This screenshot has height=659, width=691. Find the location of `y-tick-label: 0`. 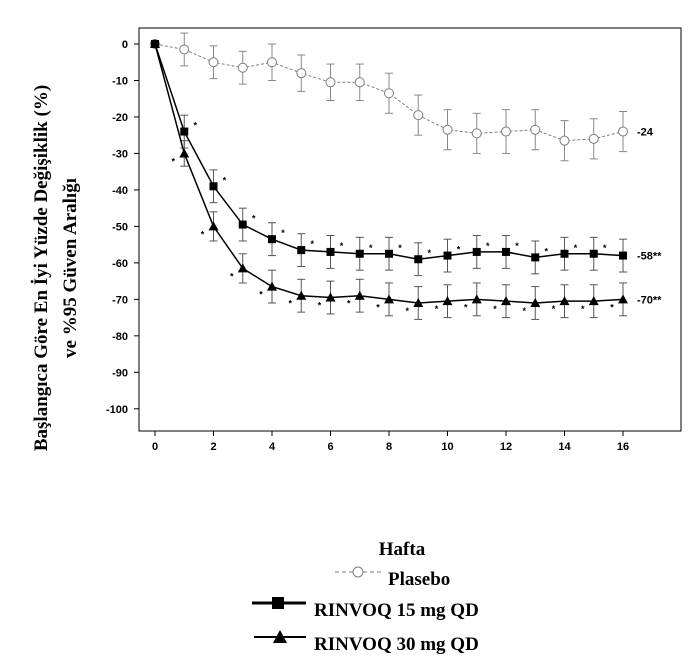

y-tick-label: 0 is located at coordinates (125, 45).